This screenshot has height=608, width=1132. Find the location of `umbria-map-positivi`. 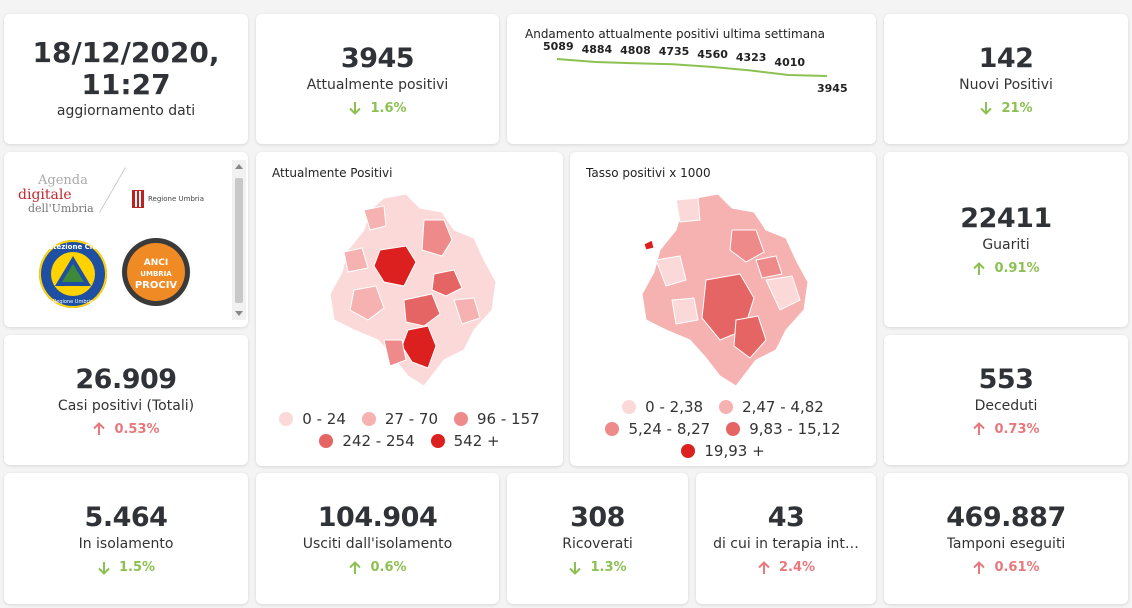

umbria-map-positivi is located at coordinates (414, 290).